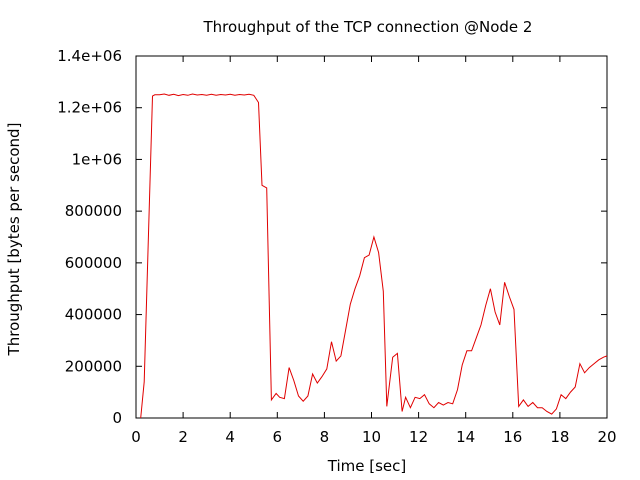 Image resolution: width=640 pixels, height=480 pixels. I want to click on y-tick-label: 800000, so click(93, 211).